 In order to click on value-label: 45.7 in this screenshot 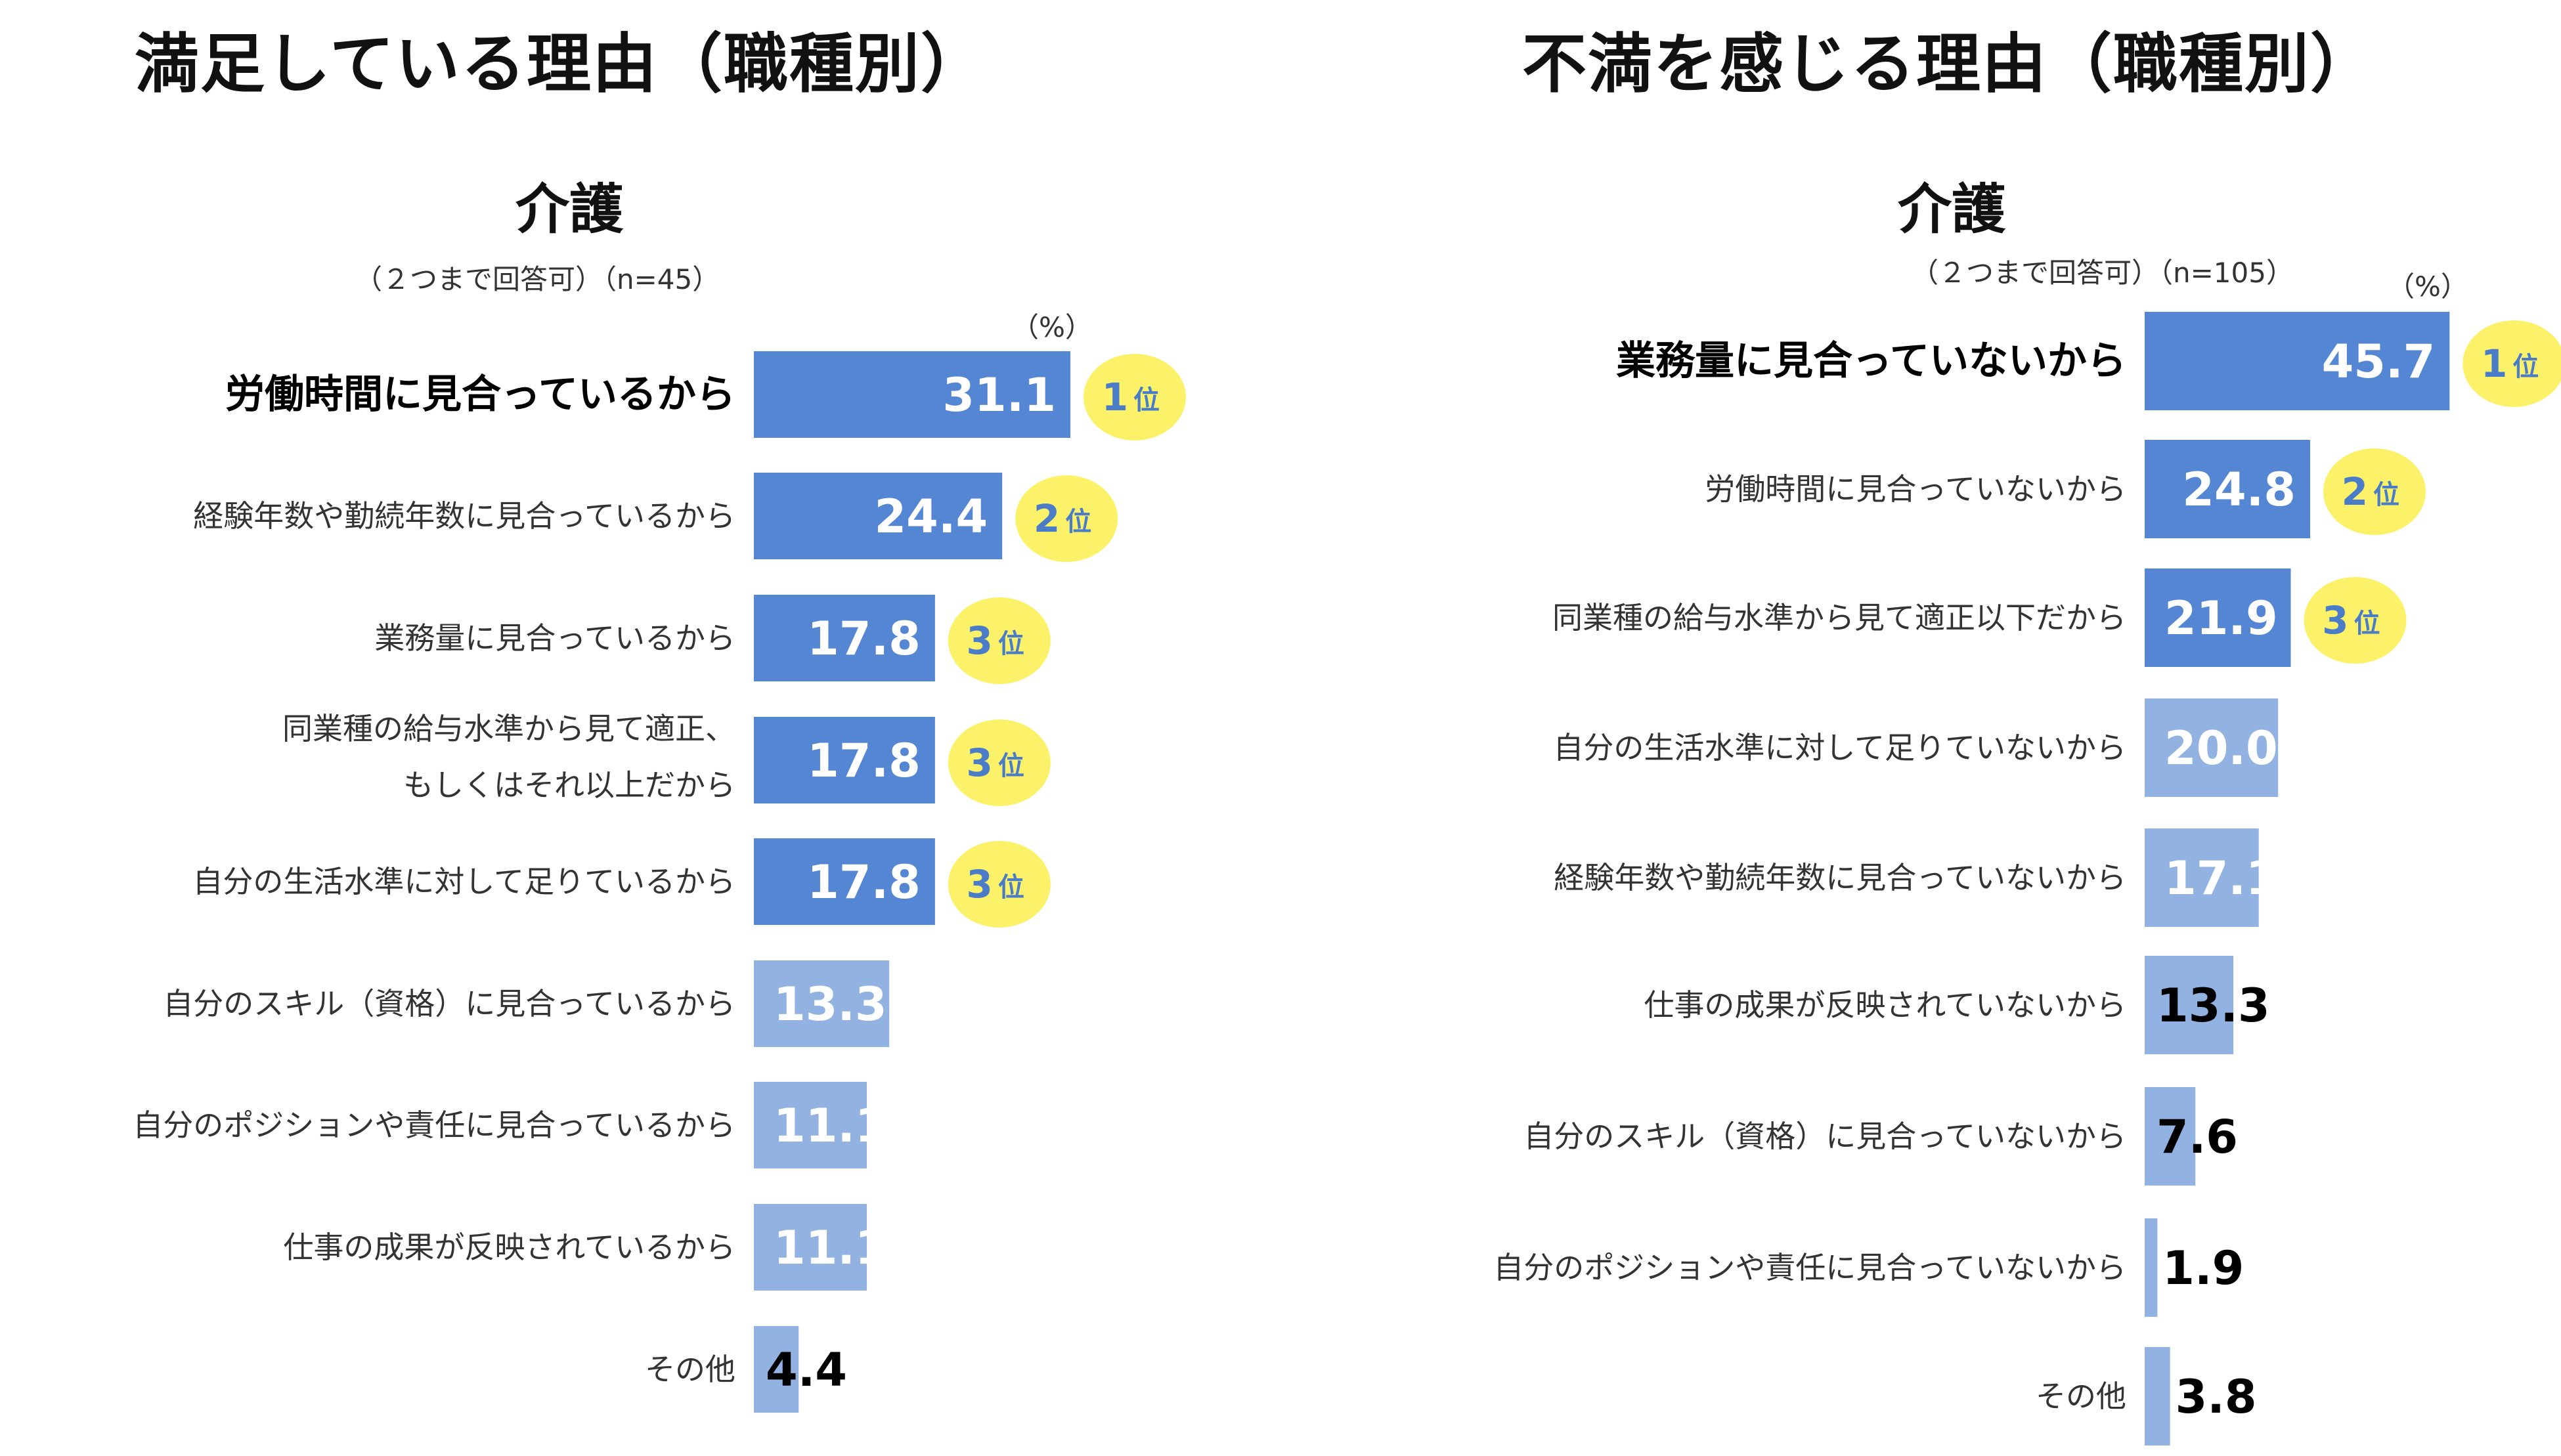, I will do `click(2379, 362)`.